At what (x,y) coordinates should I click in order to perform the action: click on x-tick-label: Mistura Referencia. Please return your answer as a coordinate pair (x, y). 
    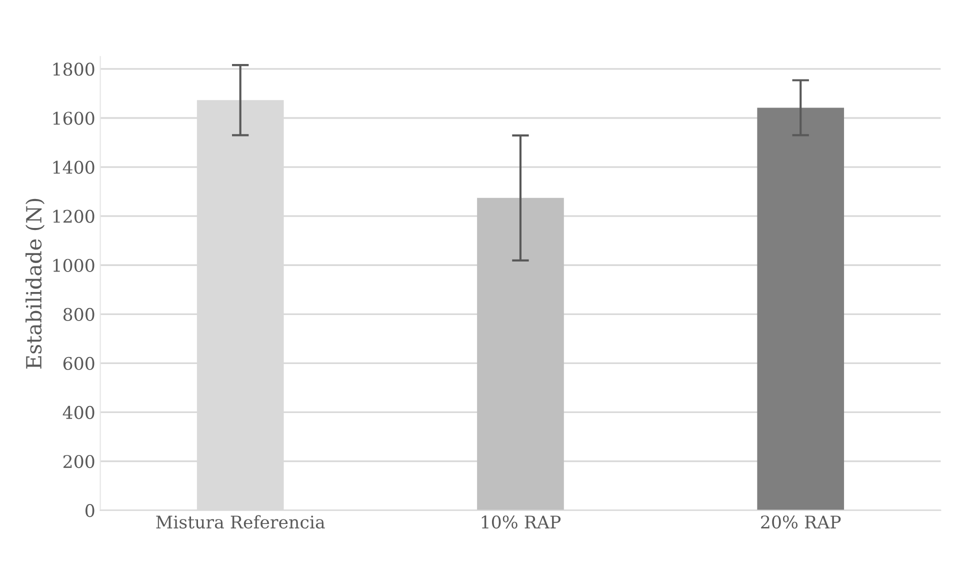
    Looking at the image, I should click on (240, 522).